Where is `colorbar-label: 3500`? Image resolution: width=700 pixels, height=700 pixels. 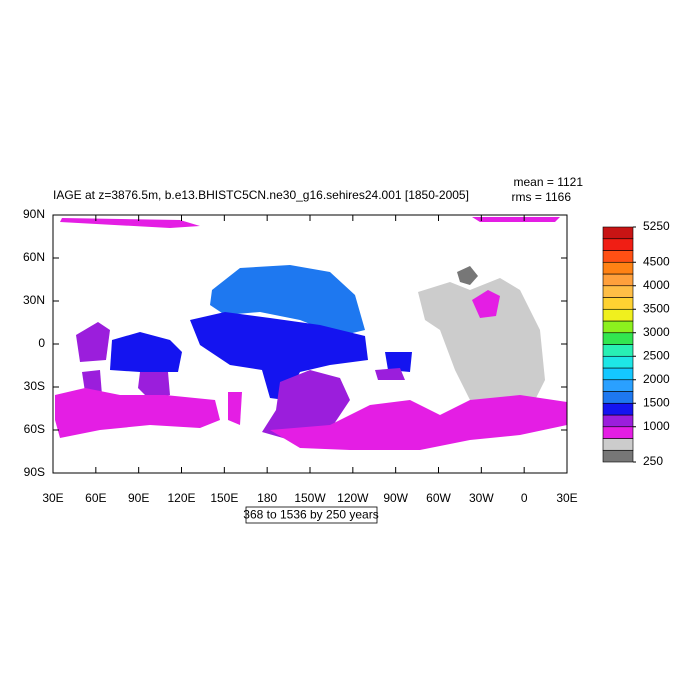
colorbar-label: 3500 is located at coordinates (656, 308).